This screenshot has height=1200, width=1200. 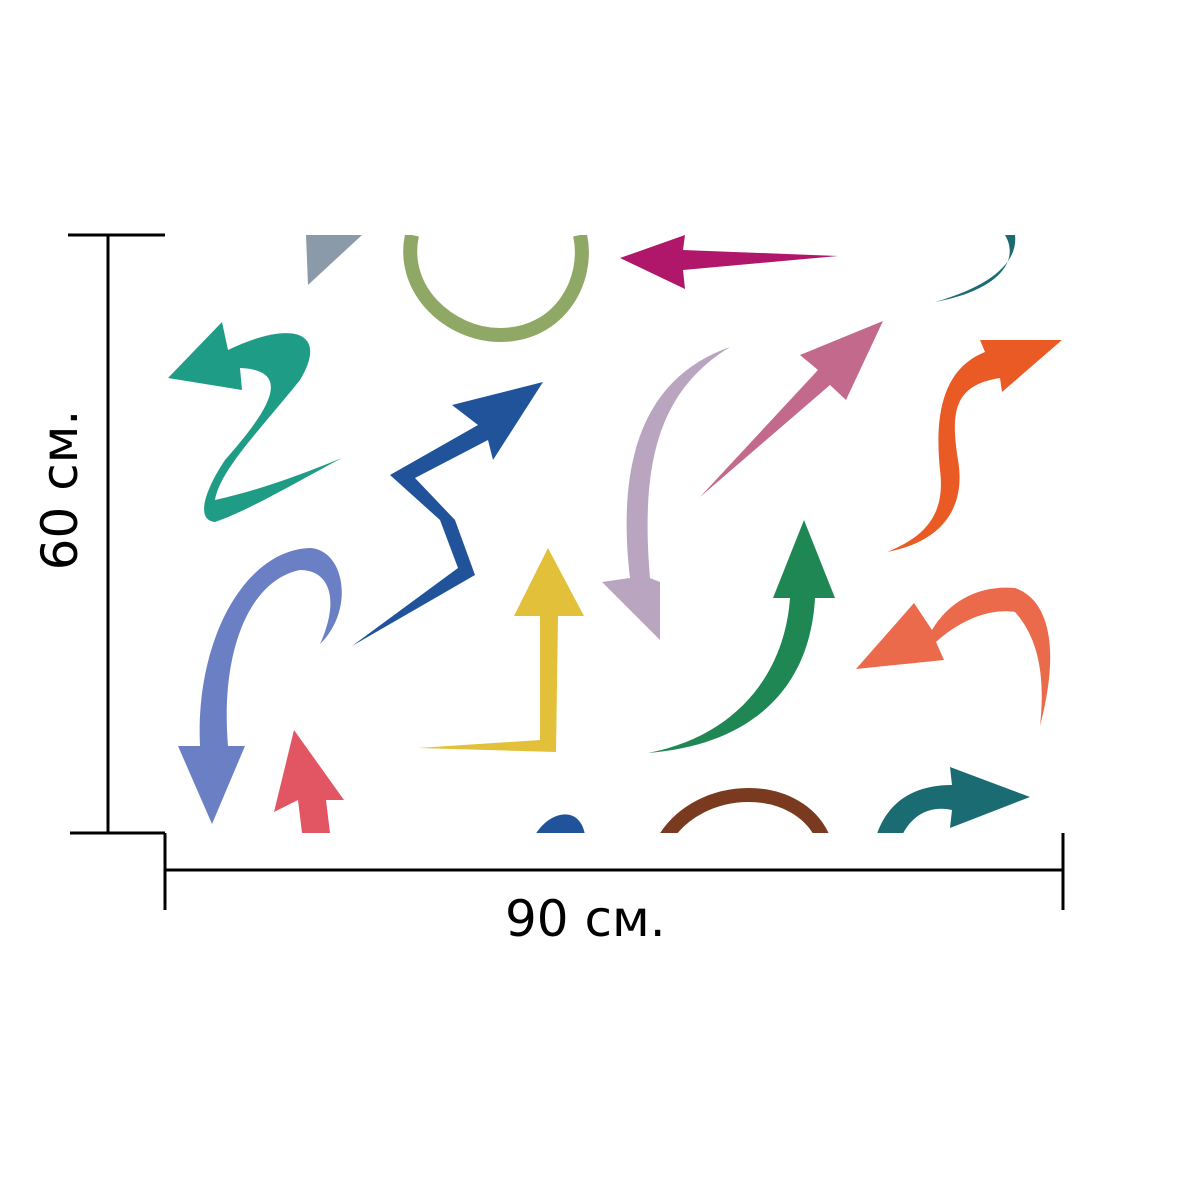 I want to click on coral-curved-arrow, so click(x=953, y=656).